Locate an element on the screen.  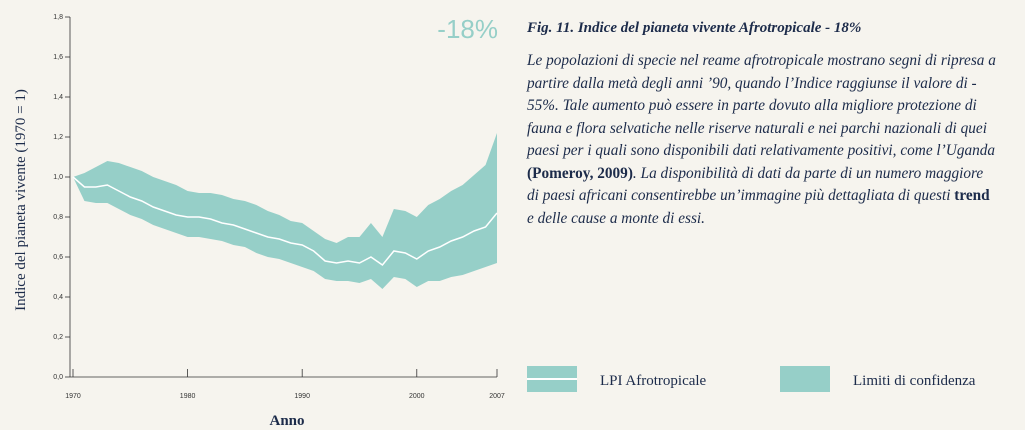
legend-label: Limiti di confidenza is located at coordinates (914, 381).